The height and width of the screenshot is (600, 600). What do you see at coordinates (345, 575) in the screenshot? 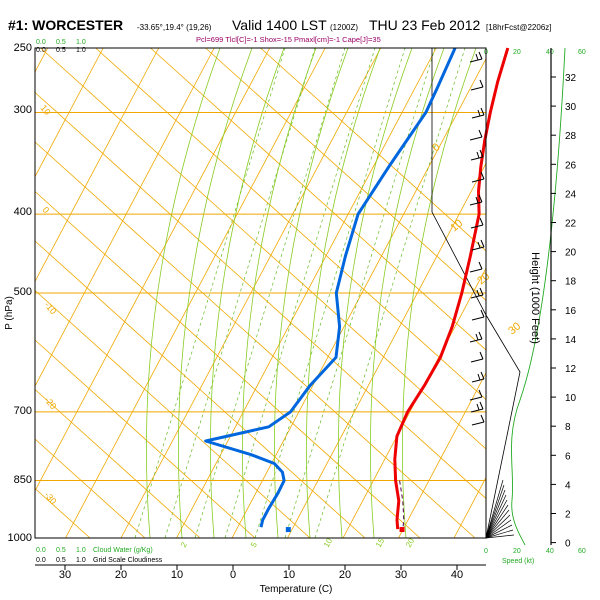
I see `temp-tick-label: 20` at bounding box center [345, 575].